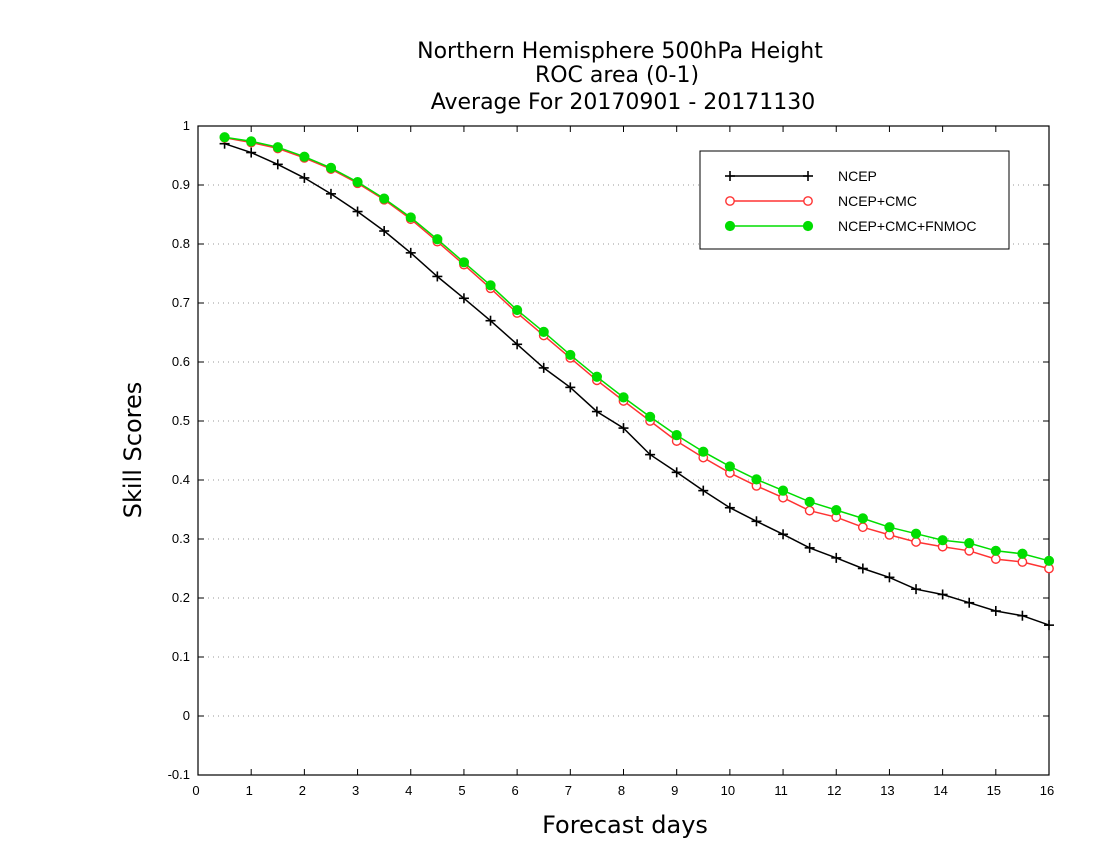 This screenshot has width=1100, height=850. Describe the element at coordinates (728, 790) in the screenshot. I see `x-tick-label: 10` at that location.